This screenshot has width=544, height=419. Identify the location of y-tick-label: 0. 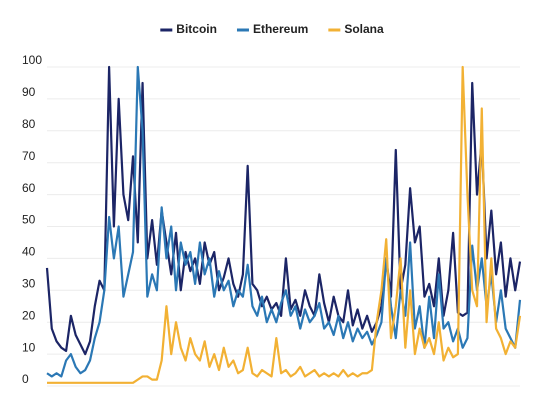
(25, 379).